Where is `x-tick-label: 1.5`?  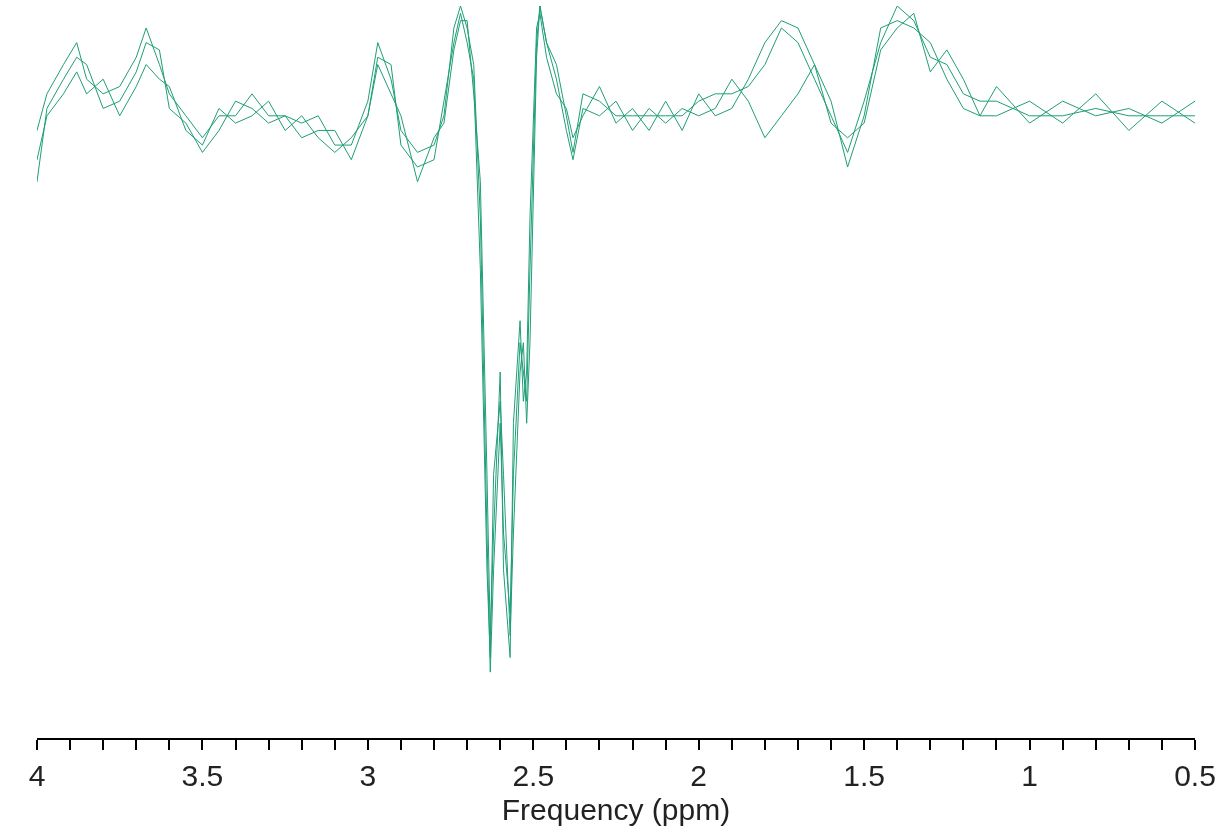 x-tick-label: 1.5 is located at coordinates (864, 775).